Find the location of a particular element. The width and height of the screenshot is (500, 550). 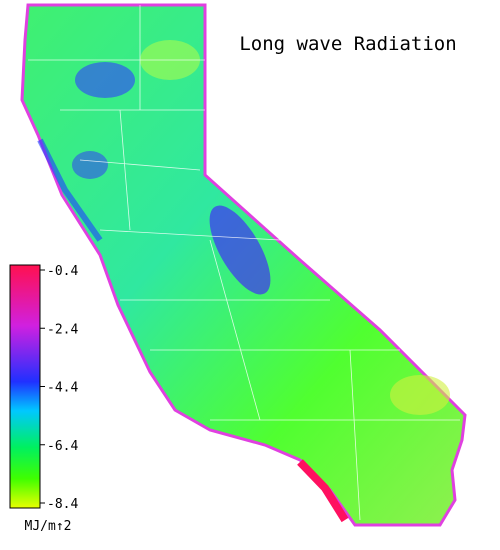

colorbar is located at coordinates (25, 386).